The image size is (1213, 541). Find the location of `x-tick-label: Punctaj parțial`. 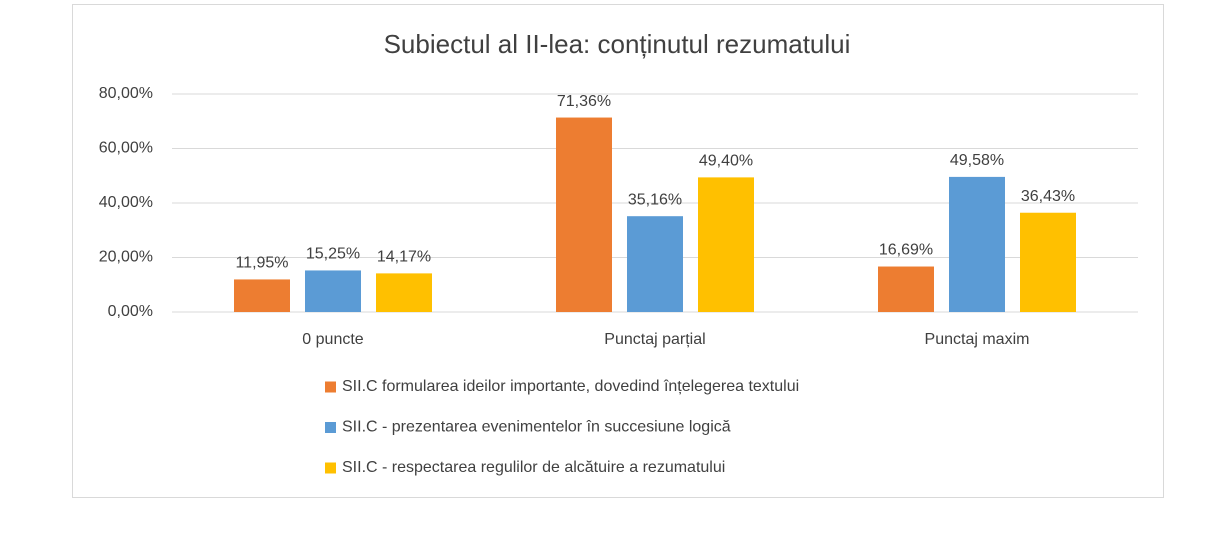

x-tick-label: Punctaj parțial is located at coordinates (654, 339).